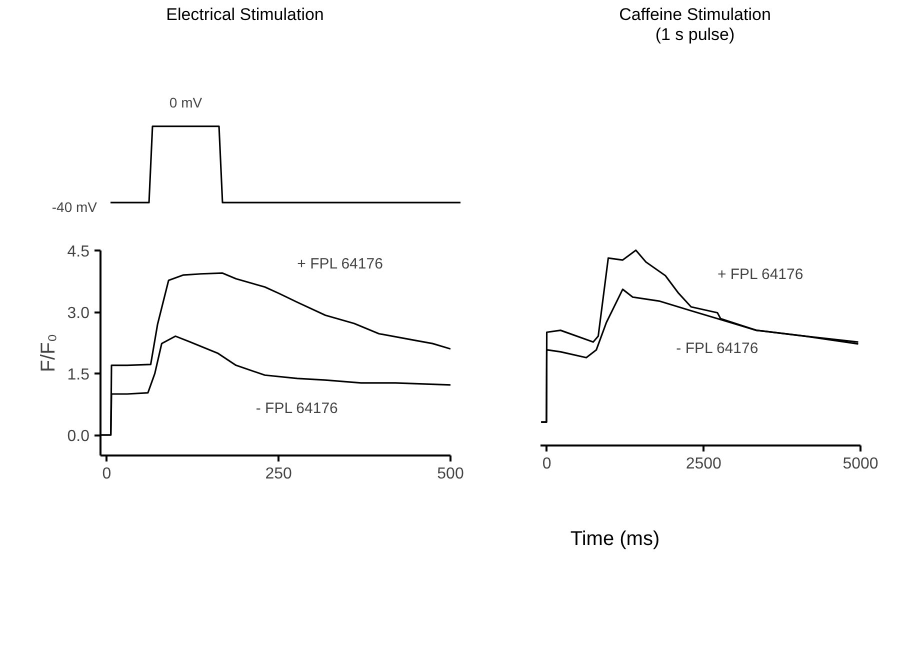  What do you see at coordinates (615, 539) in the screenshot?
I see `x-axis-title: Time (ms)` at bounding box center [615, 539].